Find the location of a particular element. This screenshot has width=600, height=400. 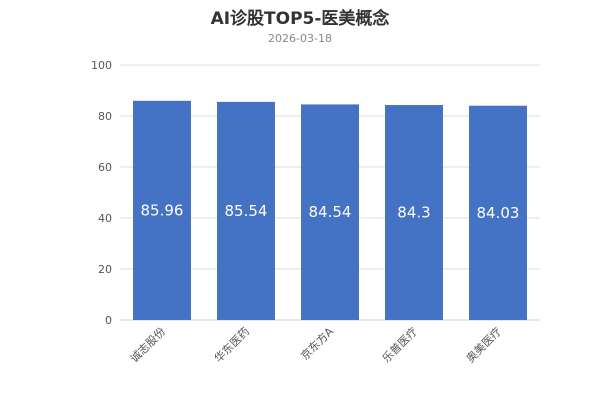

x-tick-label: 乐普医疗 is located at coordinates (399, 344).